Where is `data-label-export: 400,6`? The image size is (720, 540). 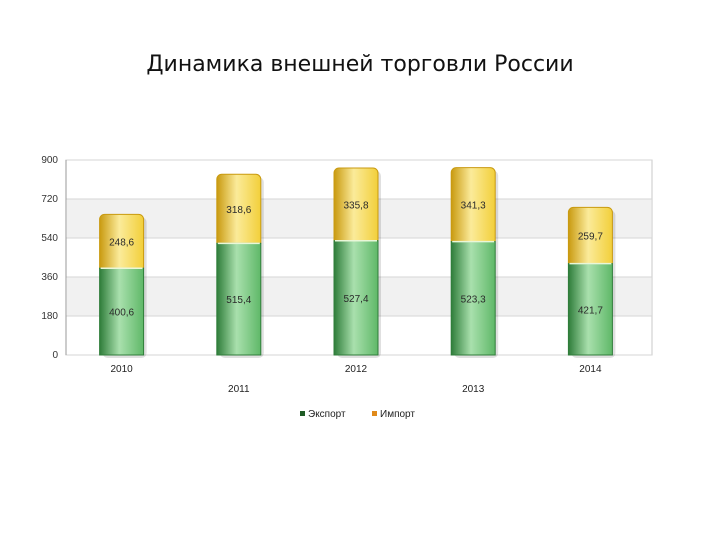 data-label-export: 400,6 is located at coordinates (121, 313).